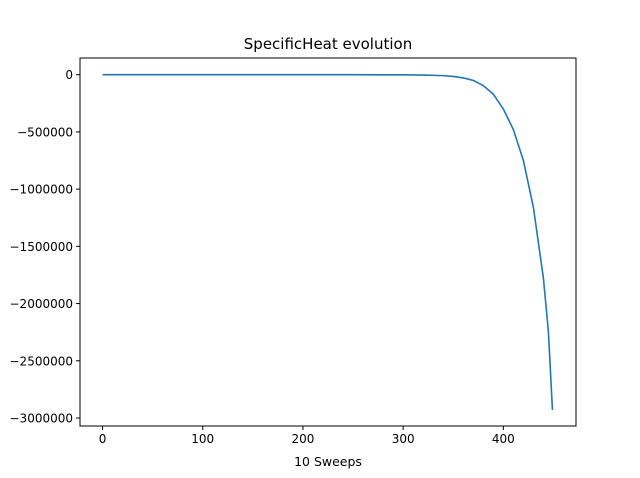  What do you see at coordinates (503, 439) in the screenshot?
I see `x-tick-label: 400` at bounding box center [503, 439].